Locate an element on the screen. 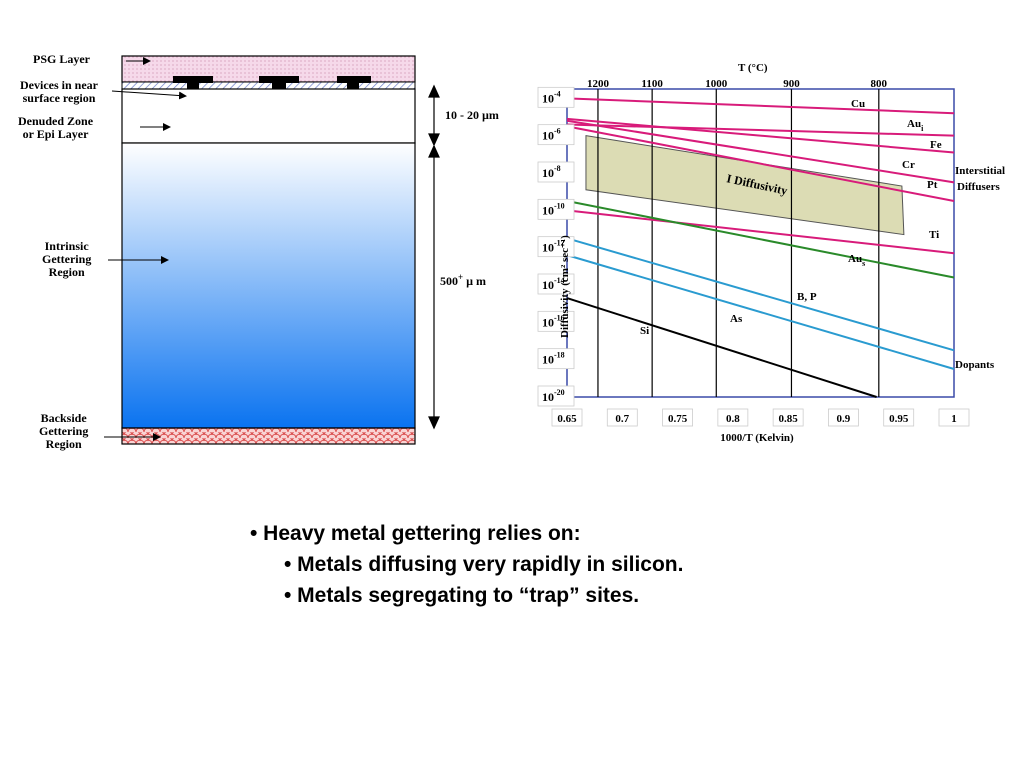 This screenshot has width=1024, height=768. top-axis-tick-label: 800 is located at coordinates (879, 84).